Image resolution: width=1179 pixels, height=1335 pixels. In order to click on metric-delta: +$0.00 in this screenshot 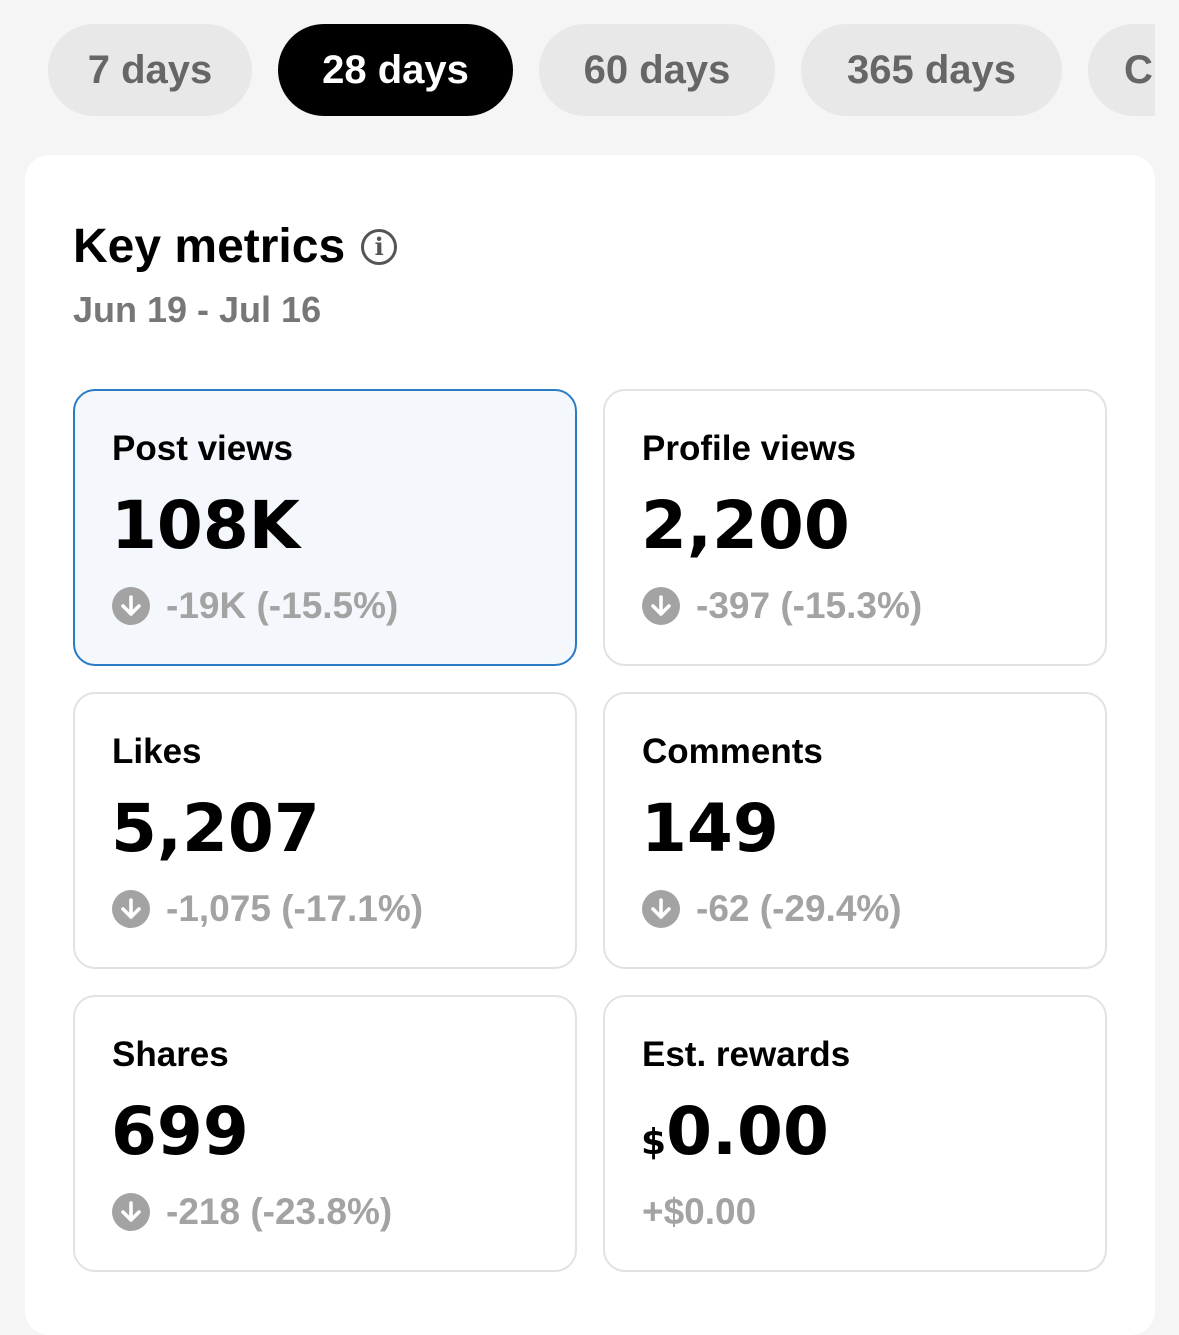, I will do `click(699, 1212)`.